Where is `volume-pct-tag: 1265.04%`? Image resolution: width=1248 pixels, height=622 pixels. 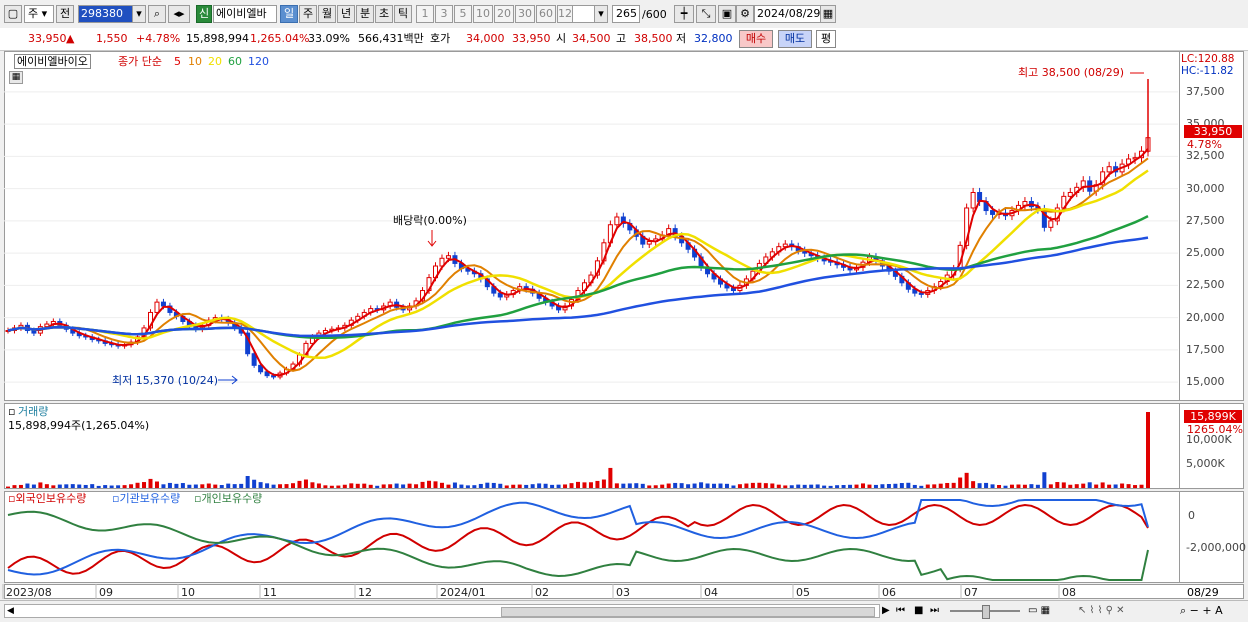 volume-pct-tag: 1265.04% is located at coordinates (1215, 429).